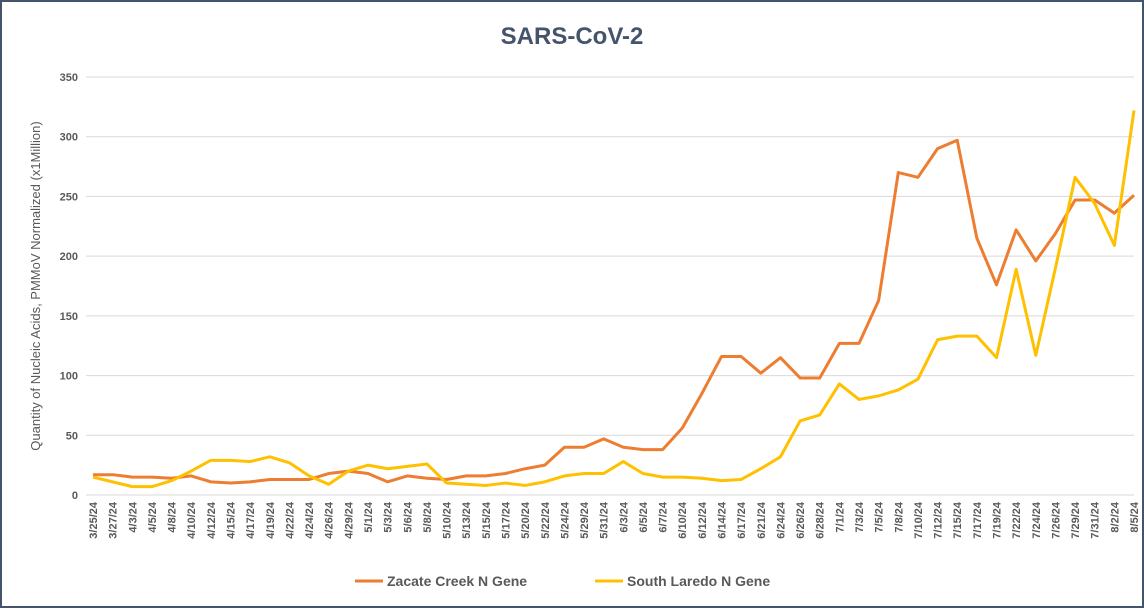 This screenshot has width=1144, height=613. I want to click on x-tick-label: 5/17/24, so click(506, 520).